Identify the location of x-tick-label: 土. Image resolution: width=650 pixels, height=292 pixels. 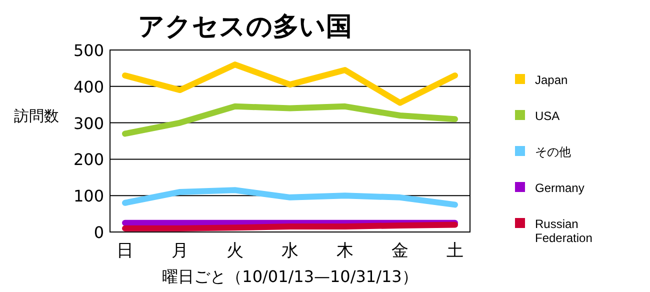
(455, 251).